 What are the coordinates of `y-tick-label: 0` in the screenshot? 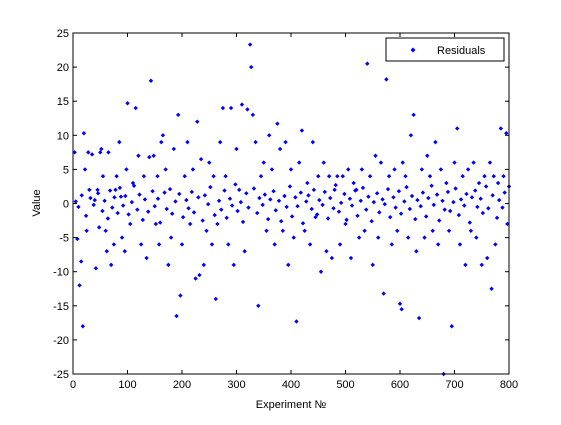 It's located at (66, 205).